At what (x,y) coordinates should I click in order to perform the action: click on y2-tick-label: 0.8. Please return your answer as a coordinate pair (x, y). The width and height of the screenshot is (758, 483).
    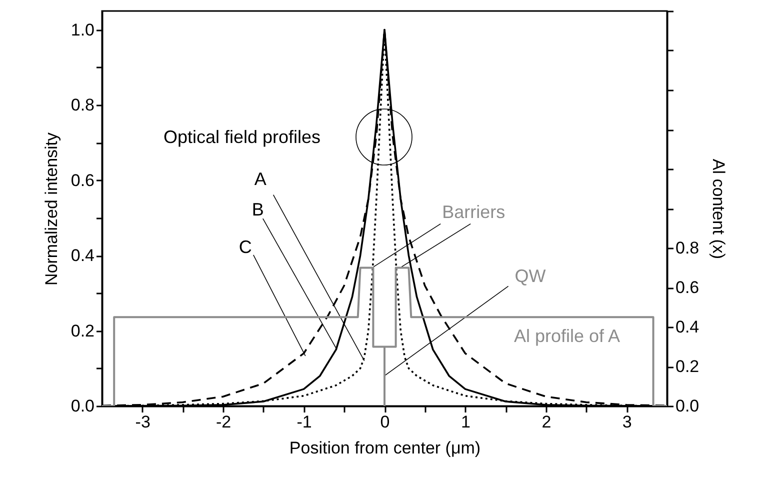
    Looking at the image, I should click on (688, 248).